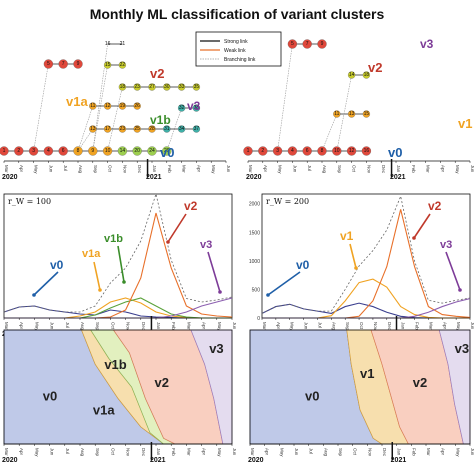 The image size is (474, 474). I want to click on cluster-node-label: 4, so click(292, 151).